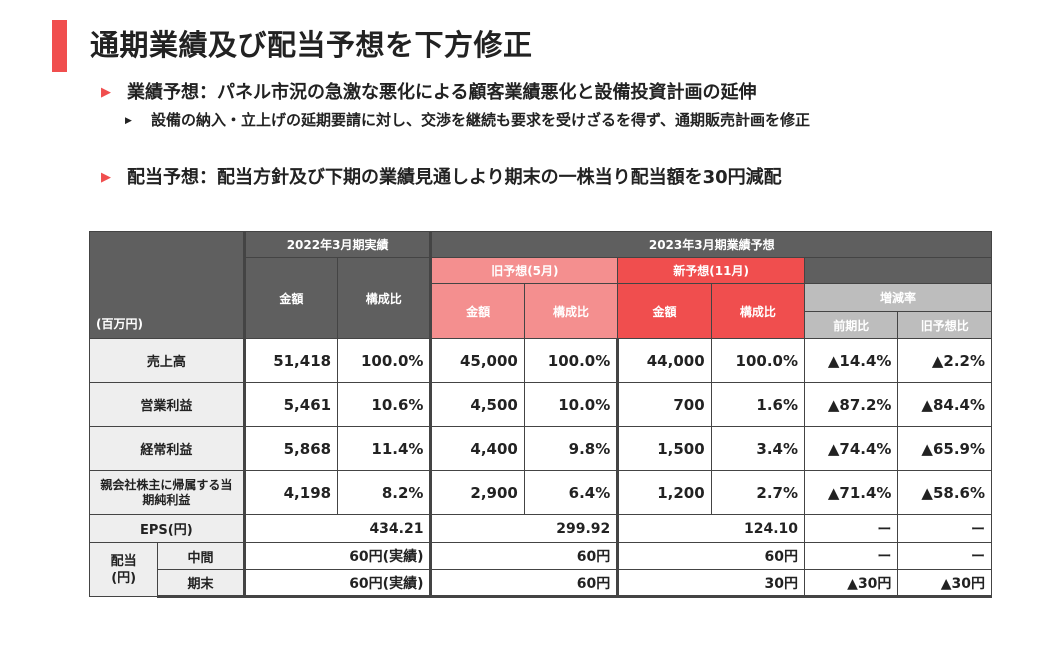  What do you see at coordinates (944, 325) in the screenshot?
I see `header-vs-old: 旧予想比` at bounding box center [944, 325].